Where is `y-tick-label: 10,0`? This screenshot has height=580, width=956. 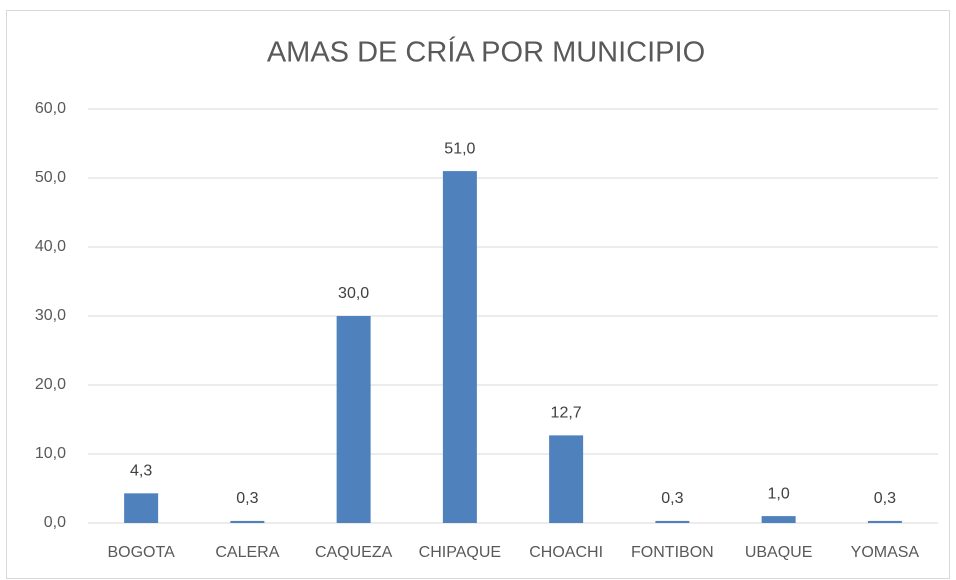
y-tick-label: 10,0 is located at coordinates (50, 453).